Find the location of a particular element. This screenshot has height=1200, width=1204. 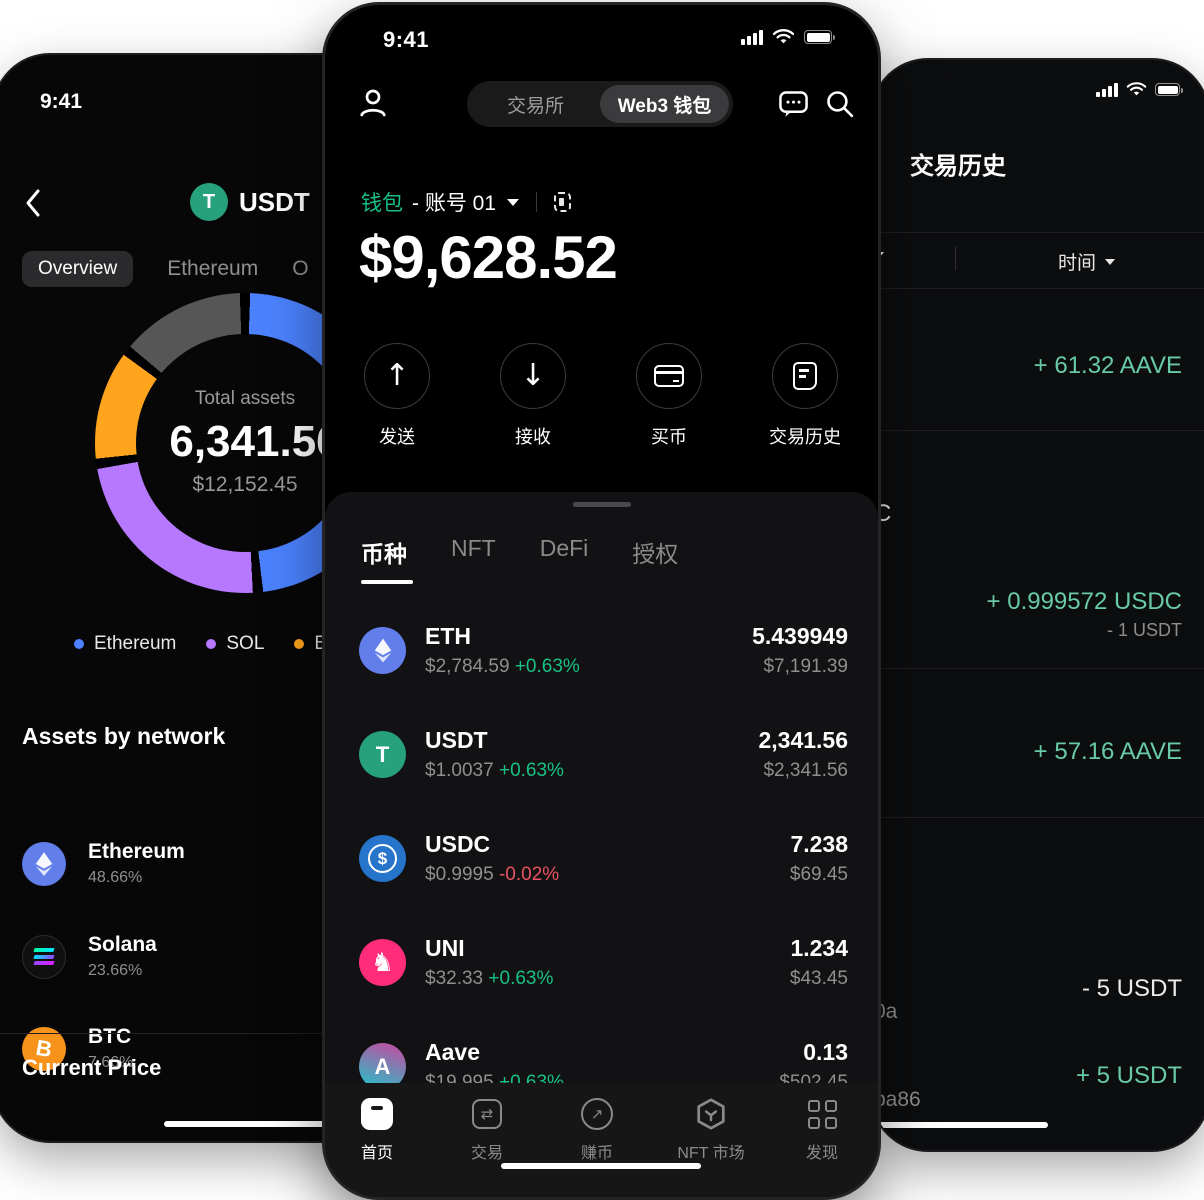

ethereum-icon is located at coordinates (44, 863).